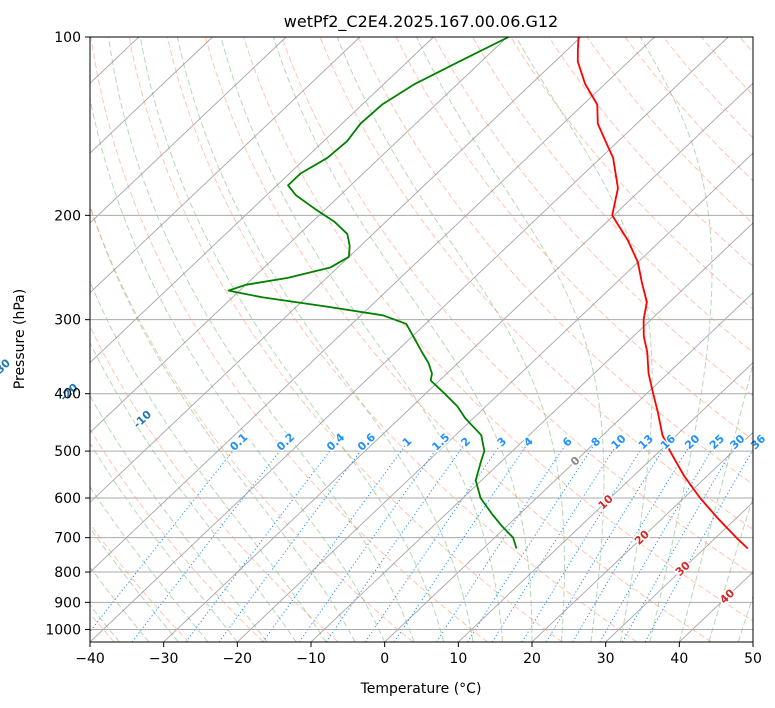 The image size is (775, 708). I want to click on chart-title: wetPf2_C2E4.2025.167.00.06.G12, so click(421, 22).